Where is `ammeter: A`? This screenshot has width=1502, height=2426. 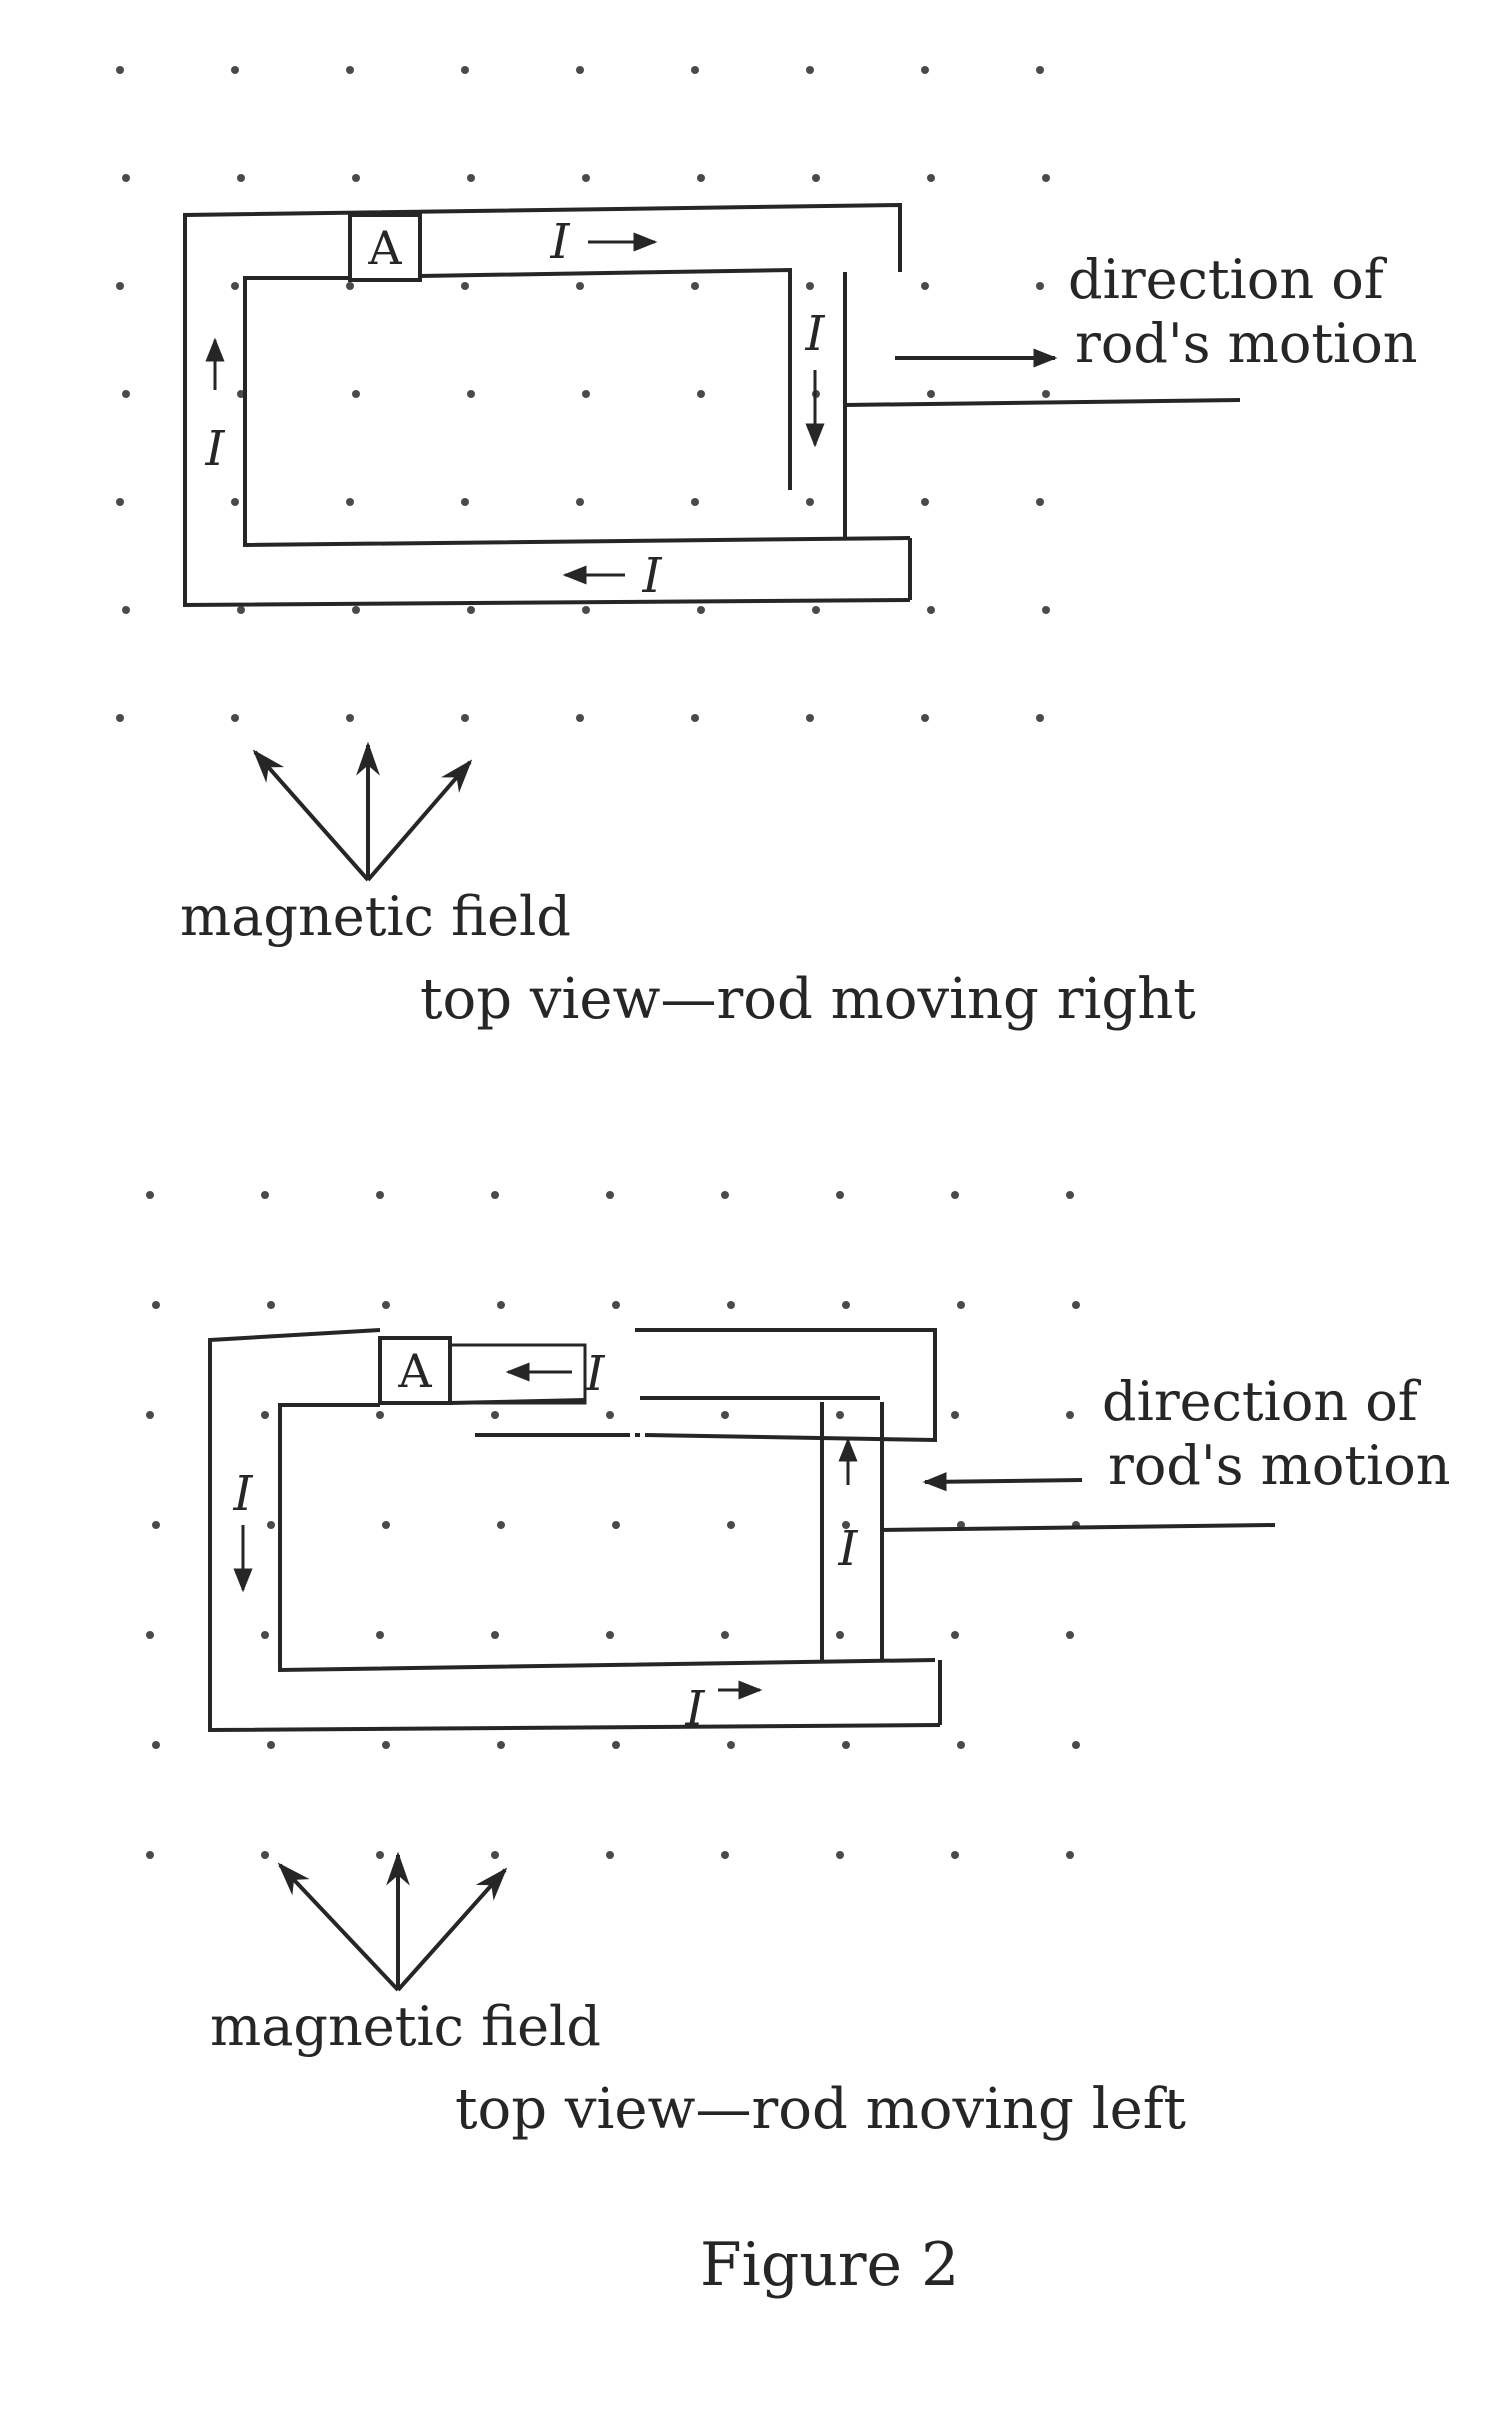 ammeter: A is located at coordinates (415, 1370).